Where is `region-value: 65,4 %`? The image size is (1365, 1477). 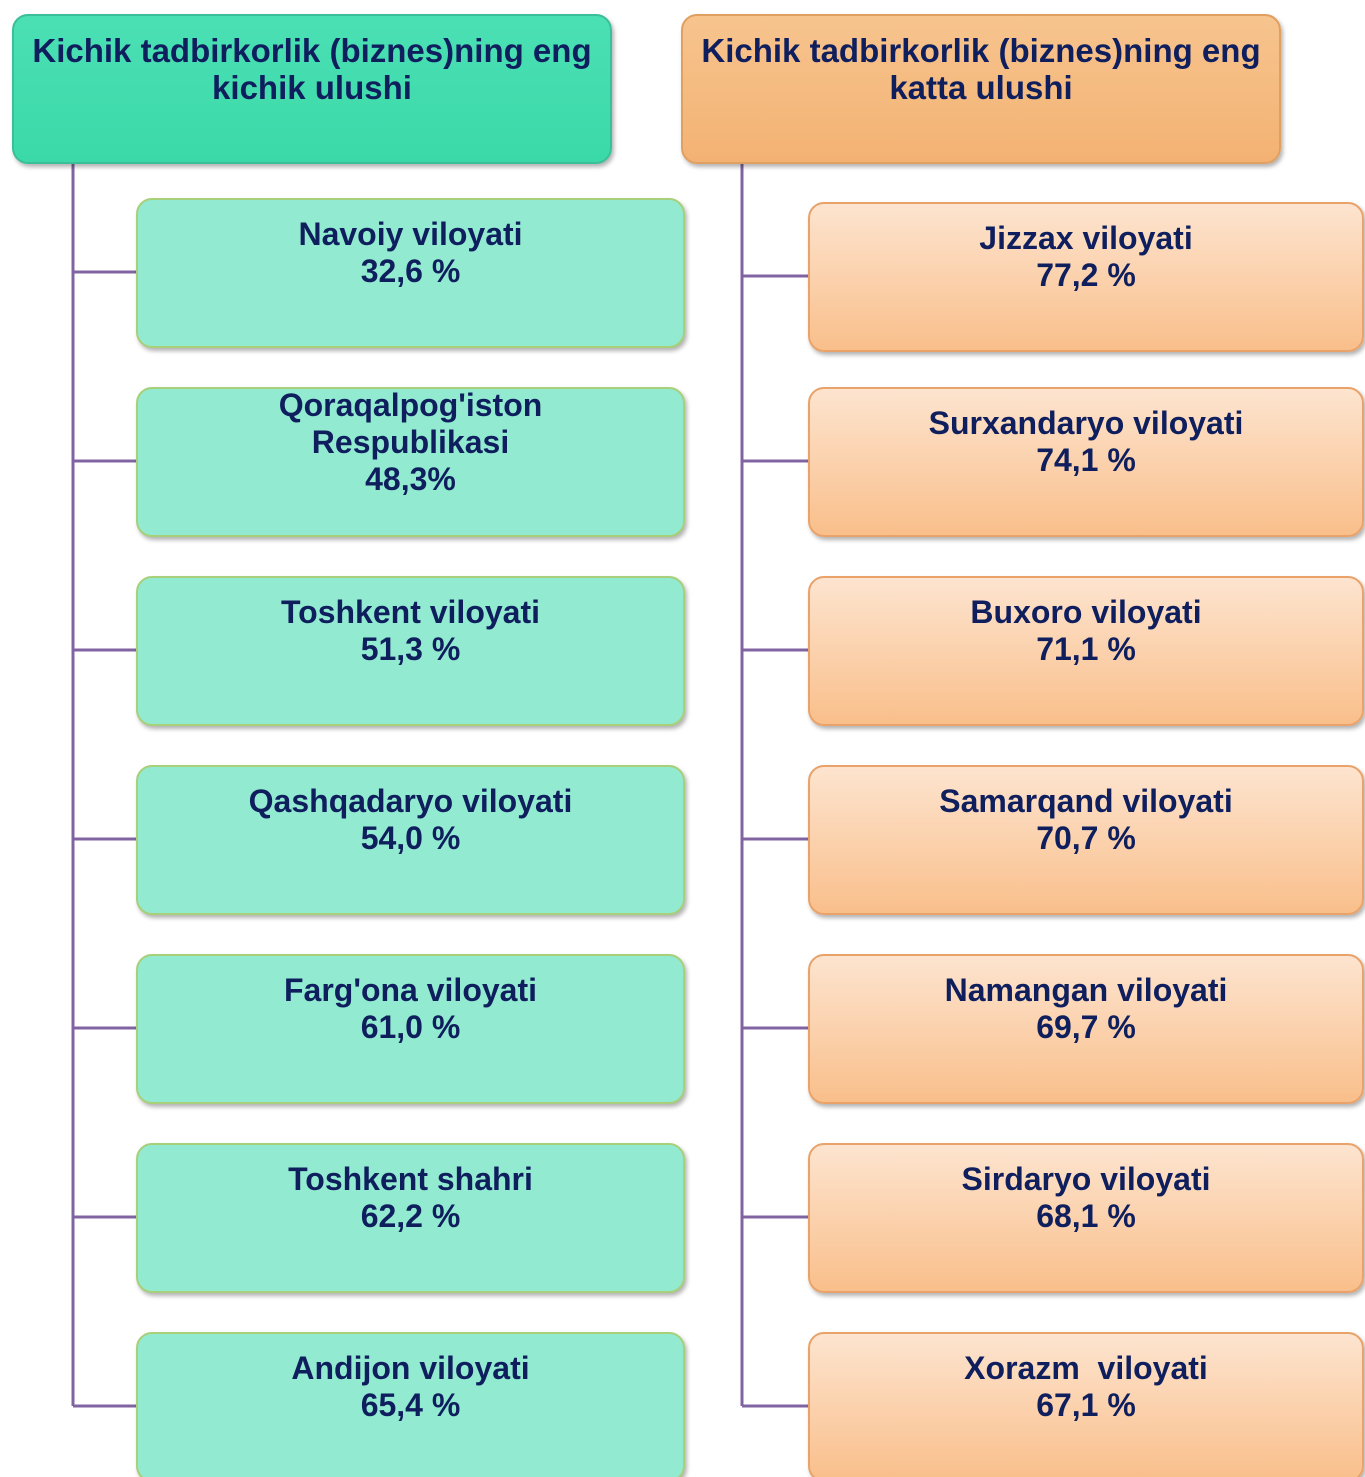
region-value: 65,4 % is located at coordinates (410, 1405).